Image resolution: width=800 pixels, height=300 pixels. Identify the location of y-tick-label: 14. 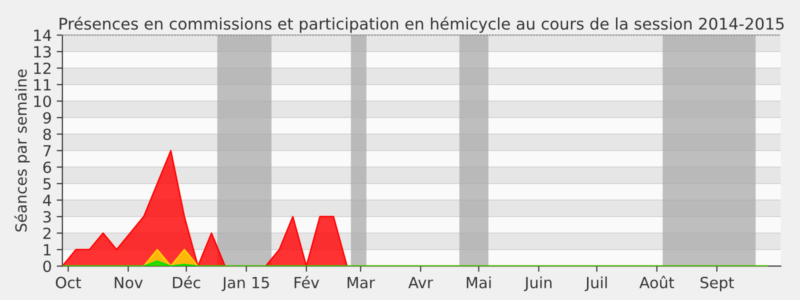
(43, 35).